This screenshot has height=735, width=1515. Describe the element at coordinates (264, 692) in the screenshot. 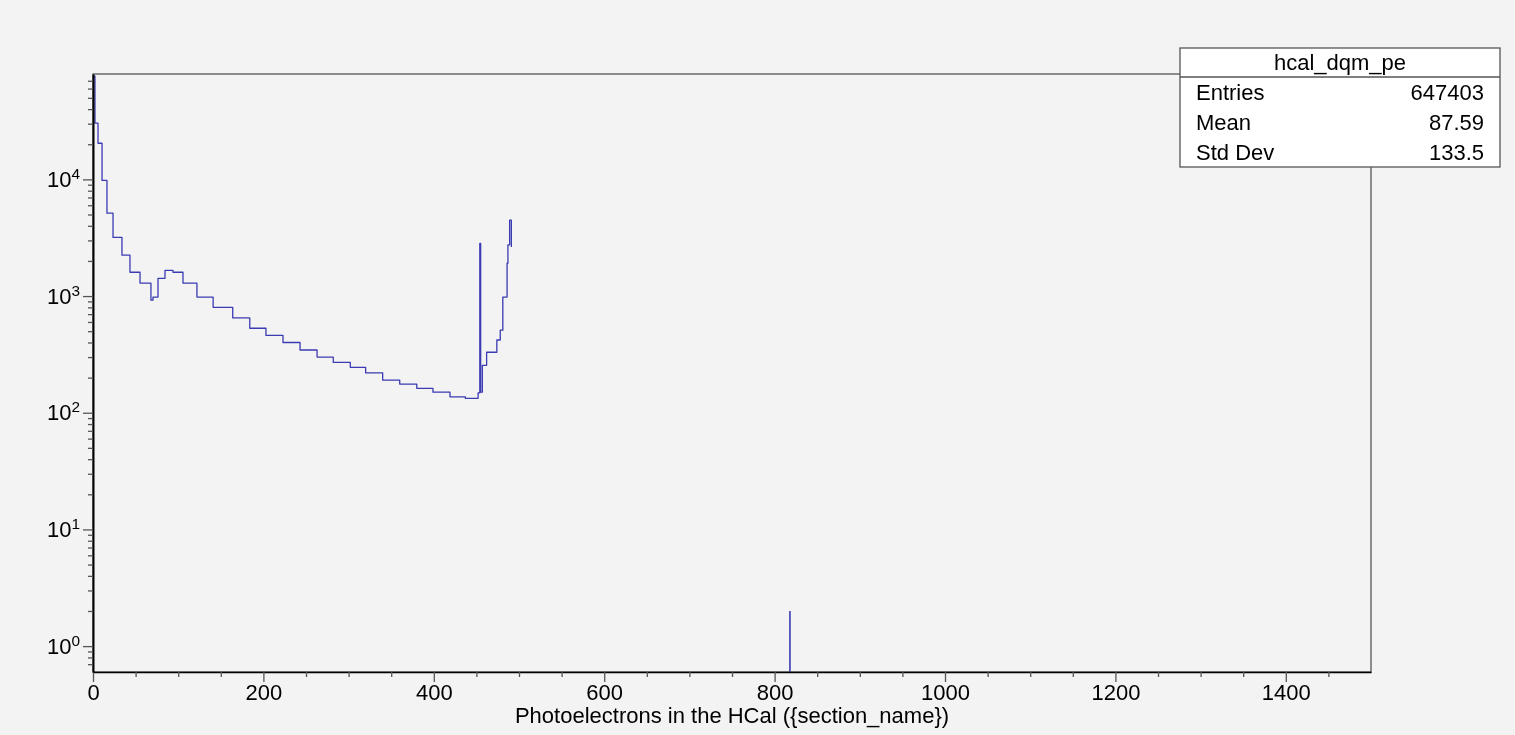

I see `x-tick-label: 200` at that location.